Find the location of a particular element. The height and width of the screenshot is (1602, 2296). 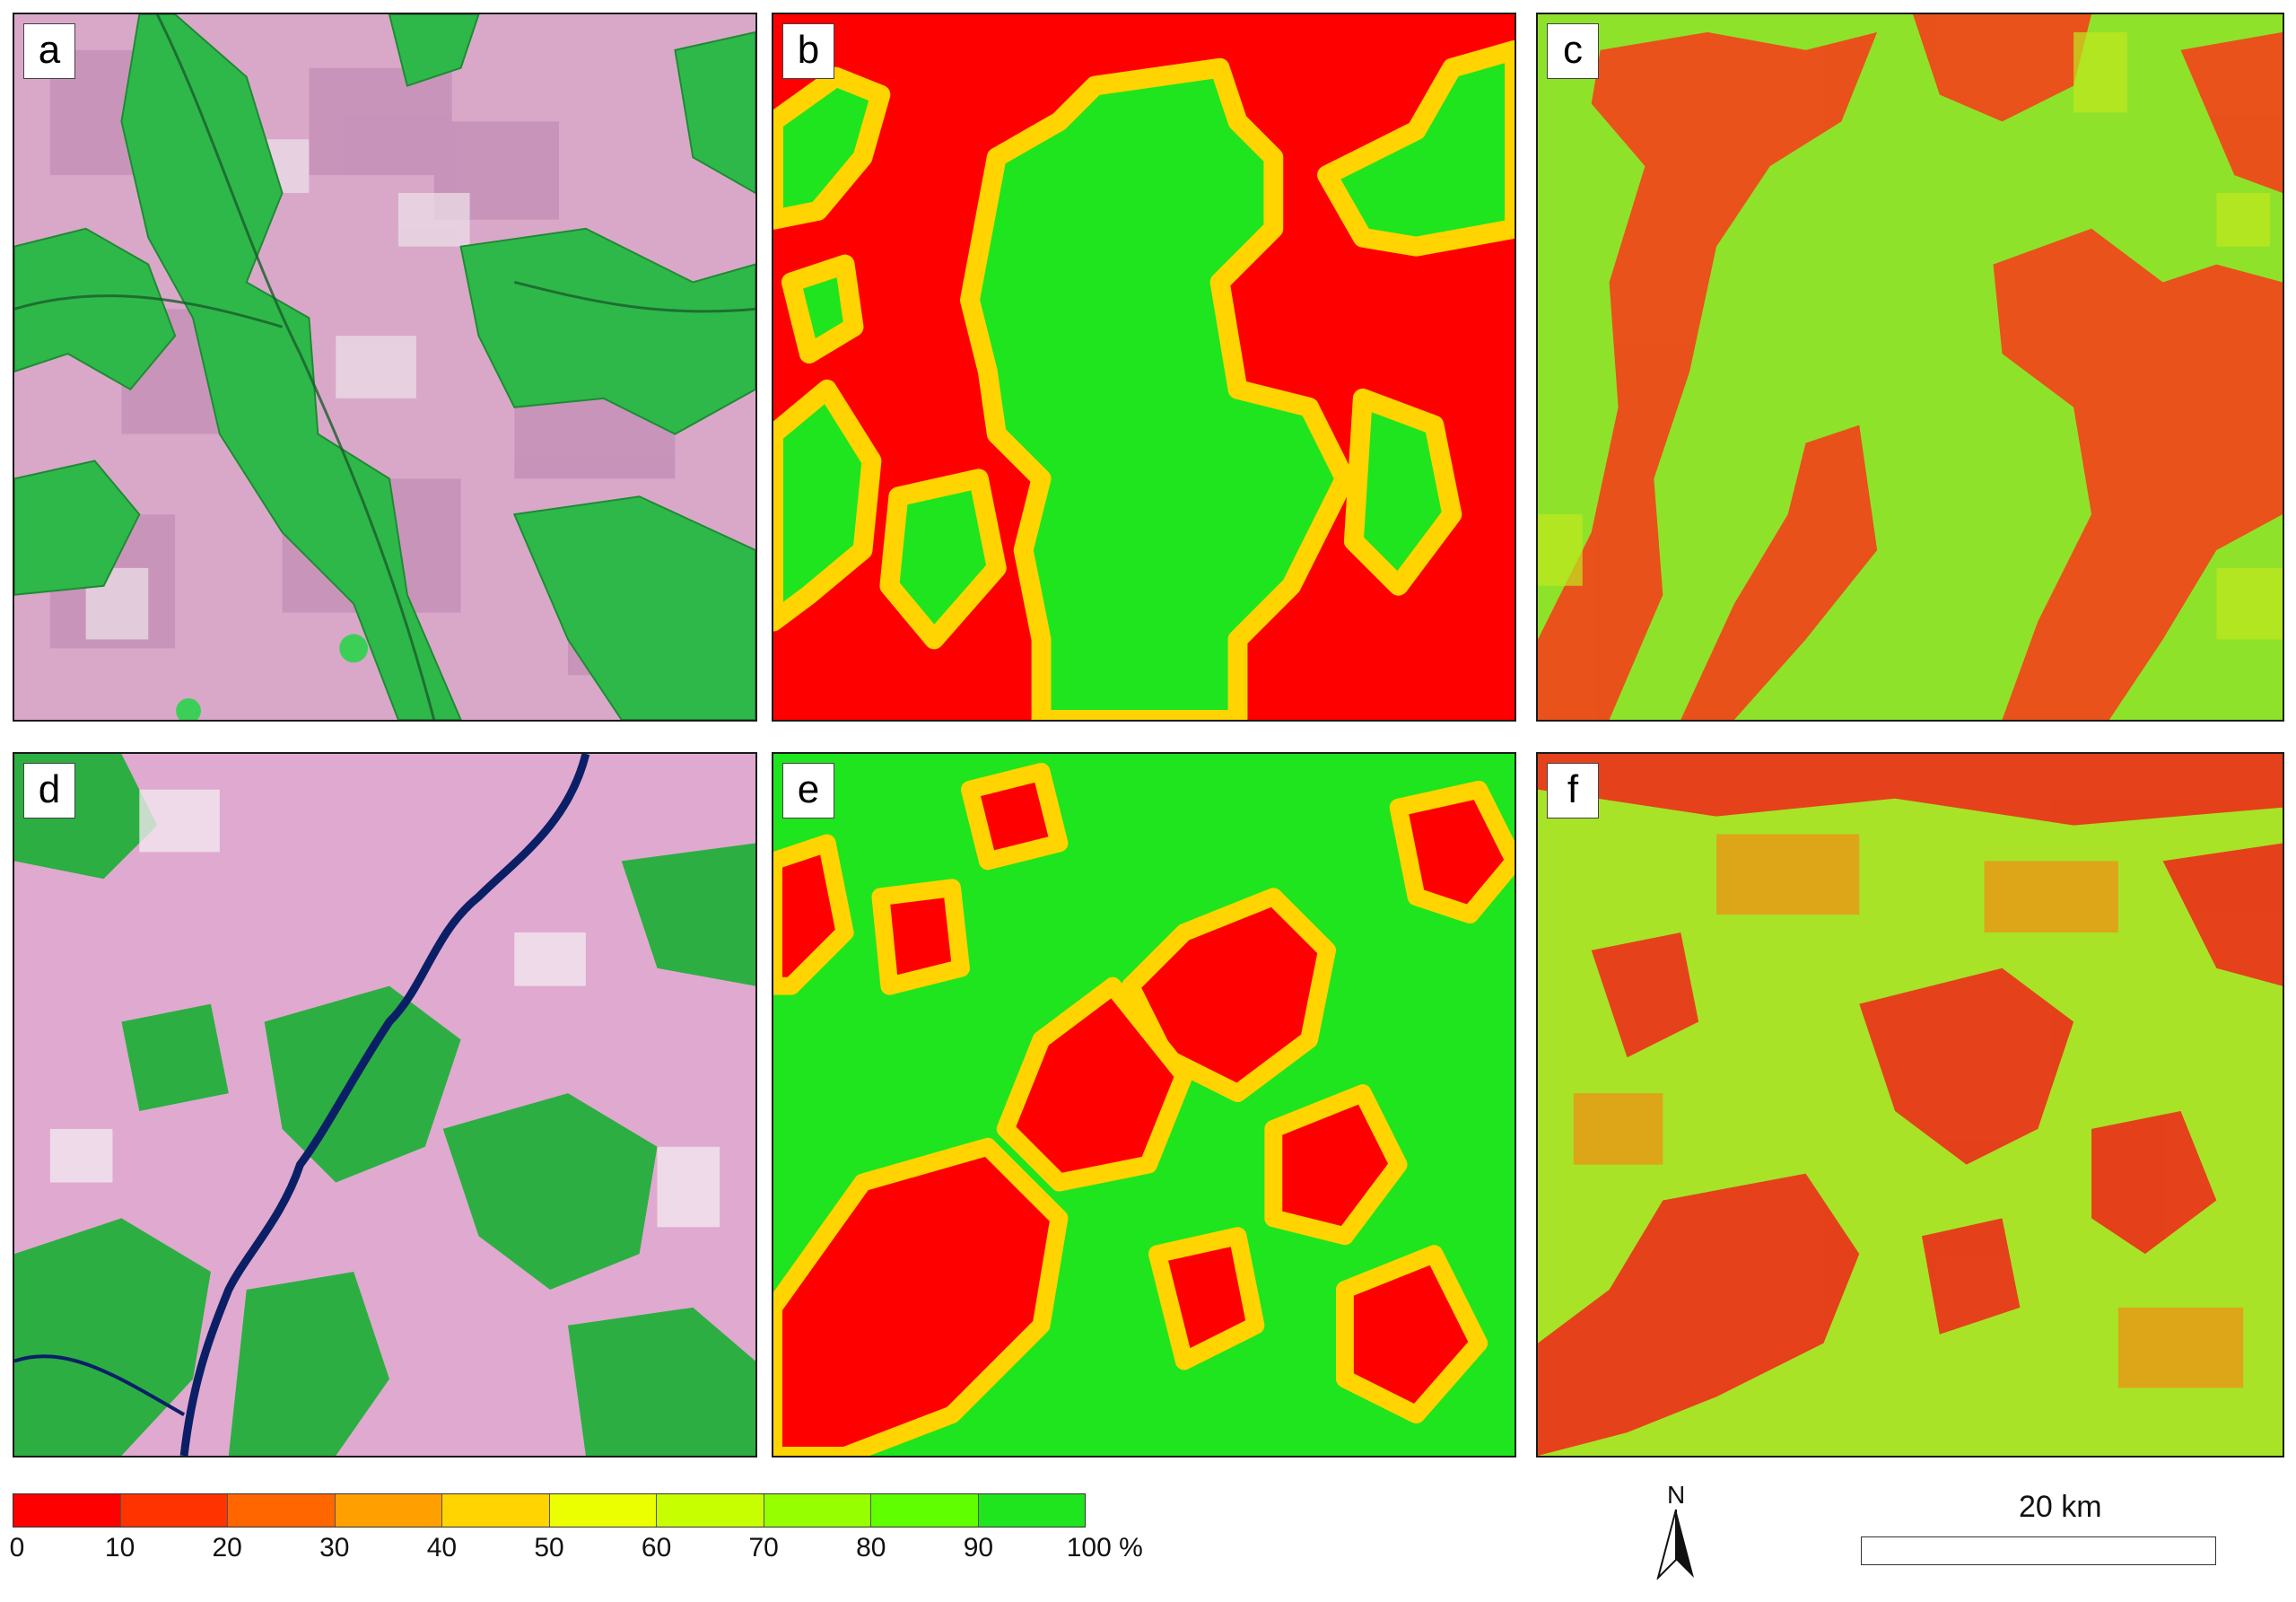

legend-tick-label: 80 is located at coordinates (871, 1548).